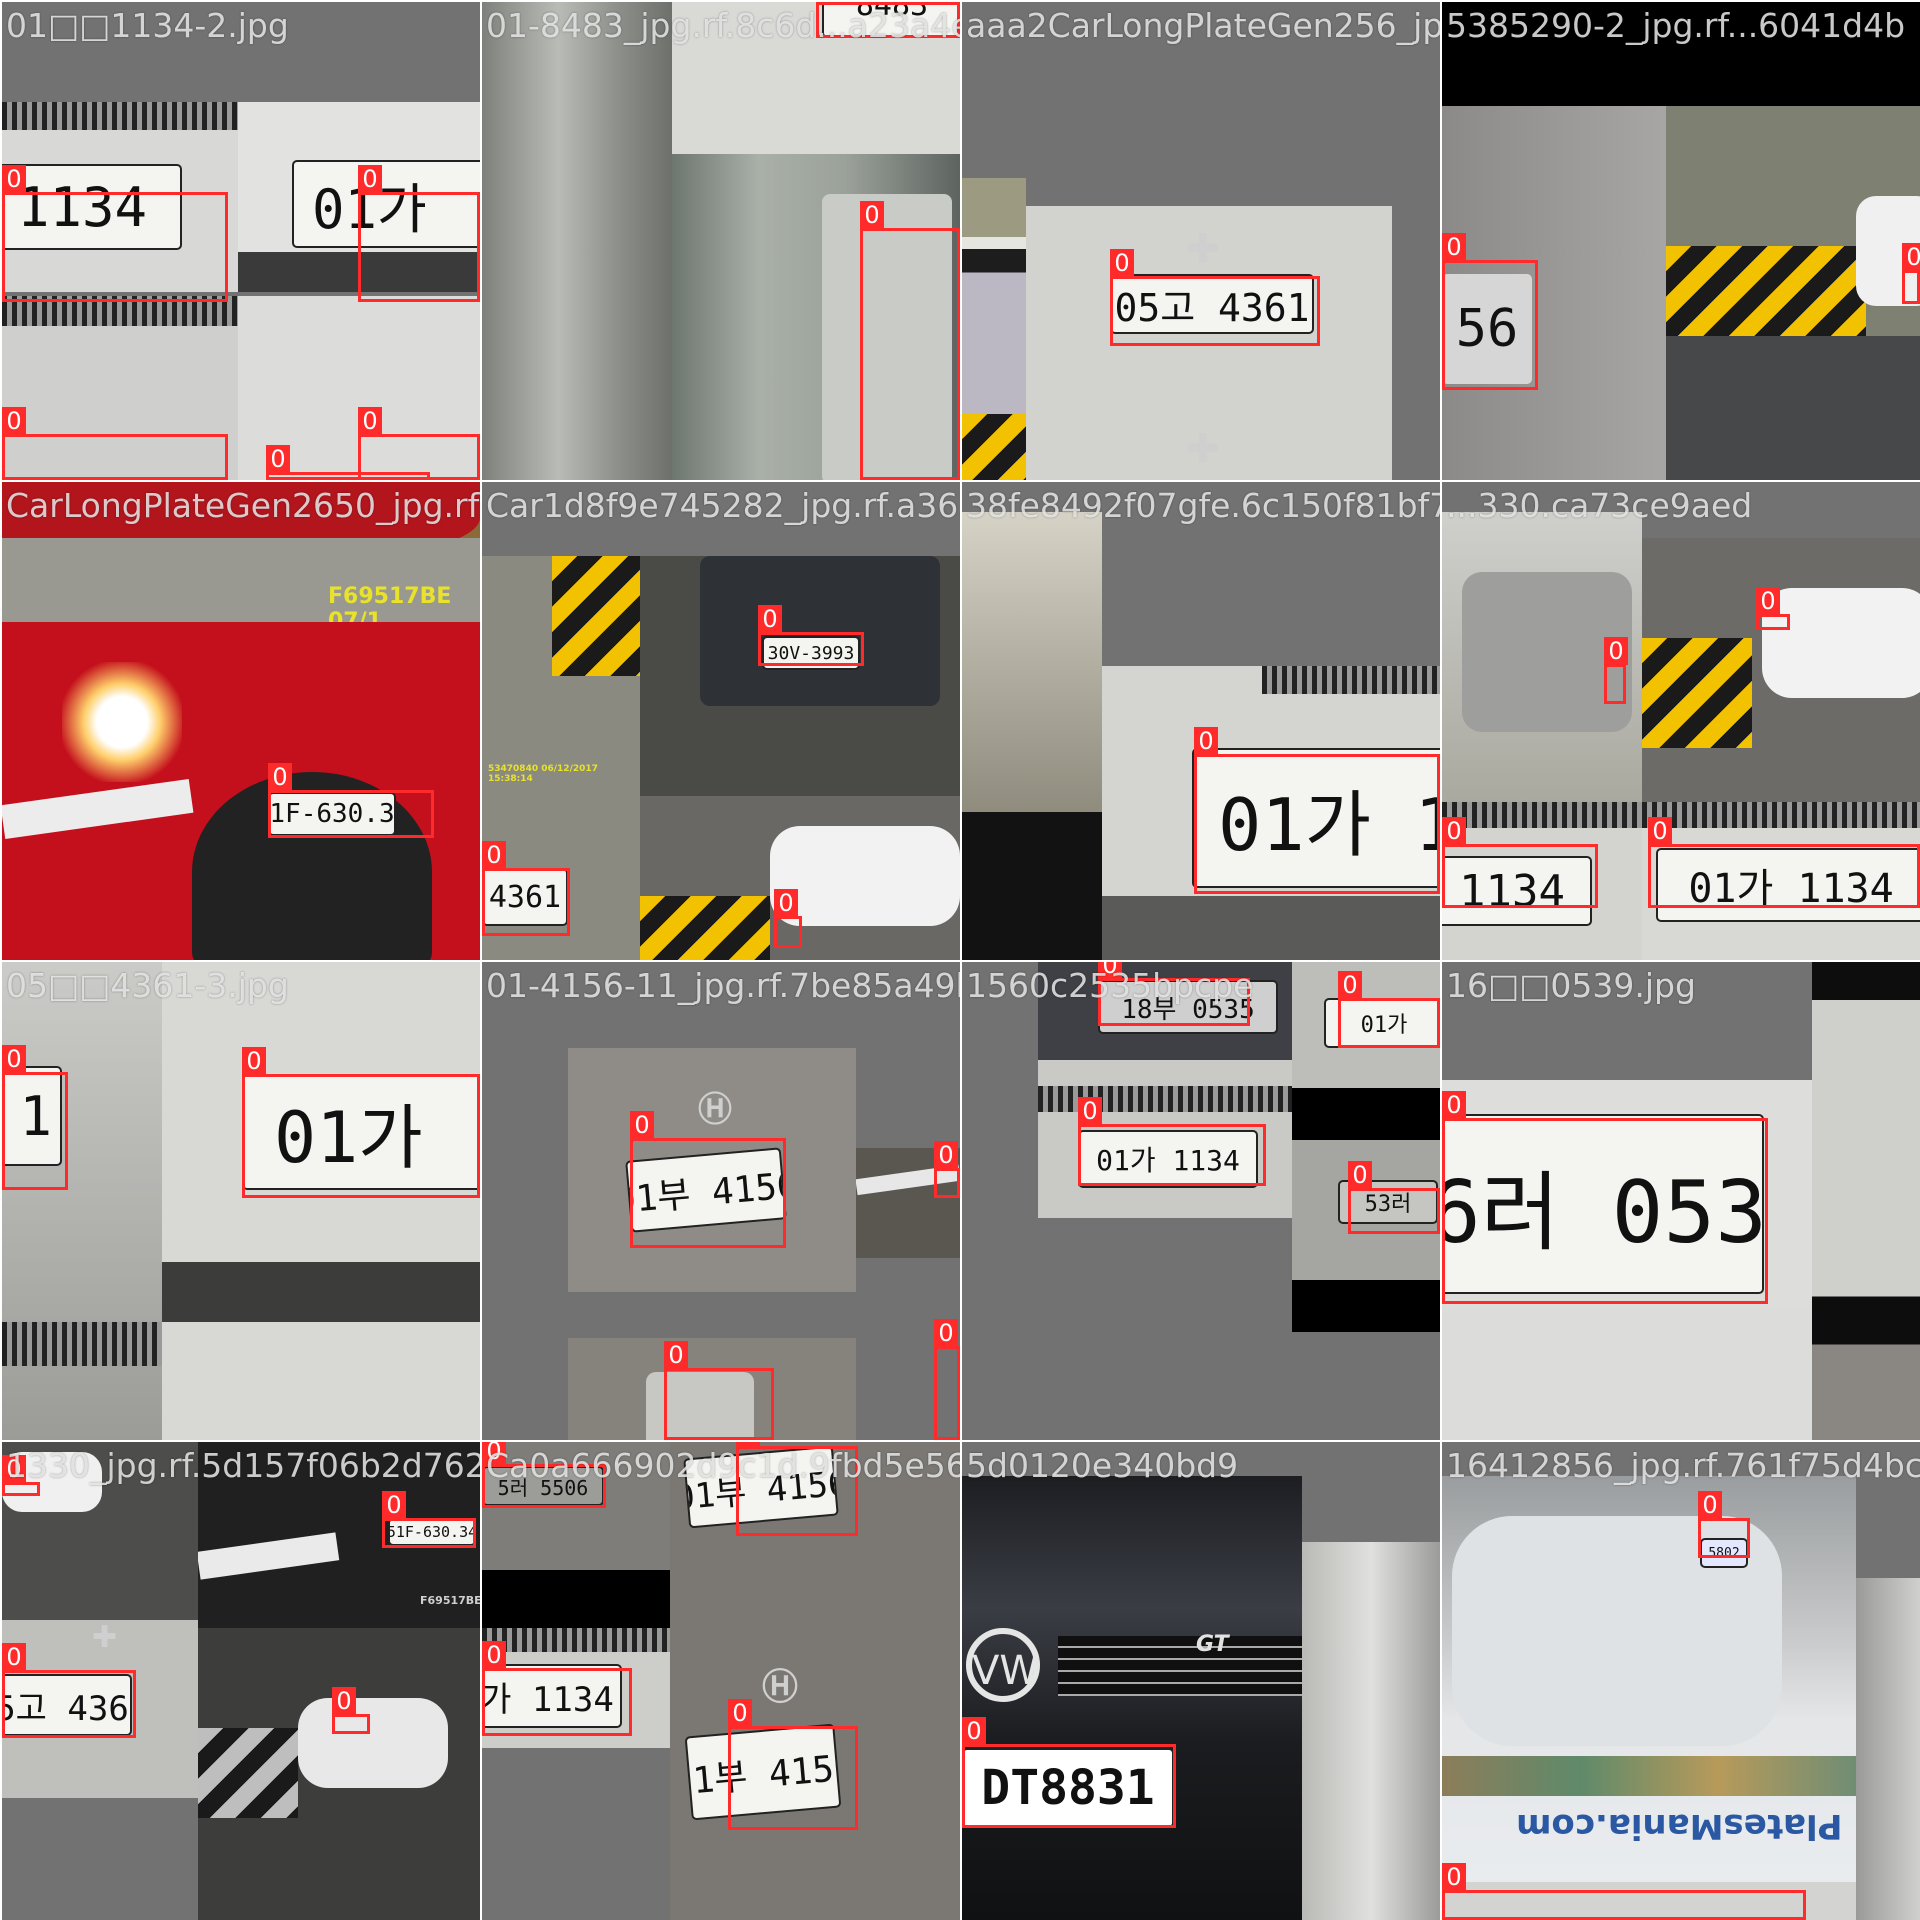 The image size is (1920, 1920). What do you see at coordinates (147, 985) in the screenshot?
I see `image-filename: 05□□4361-3.jpg` at bounding box center [147, 985].